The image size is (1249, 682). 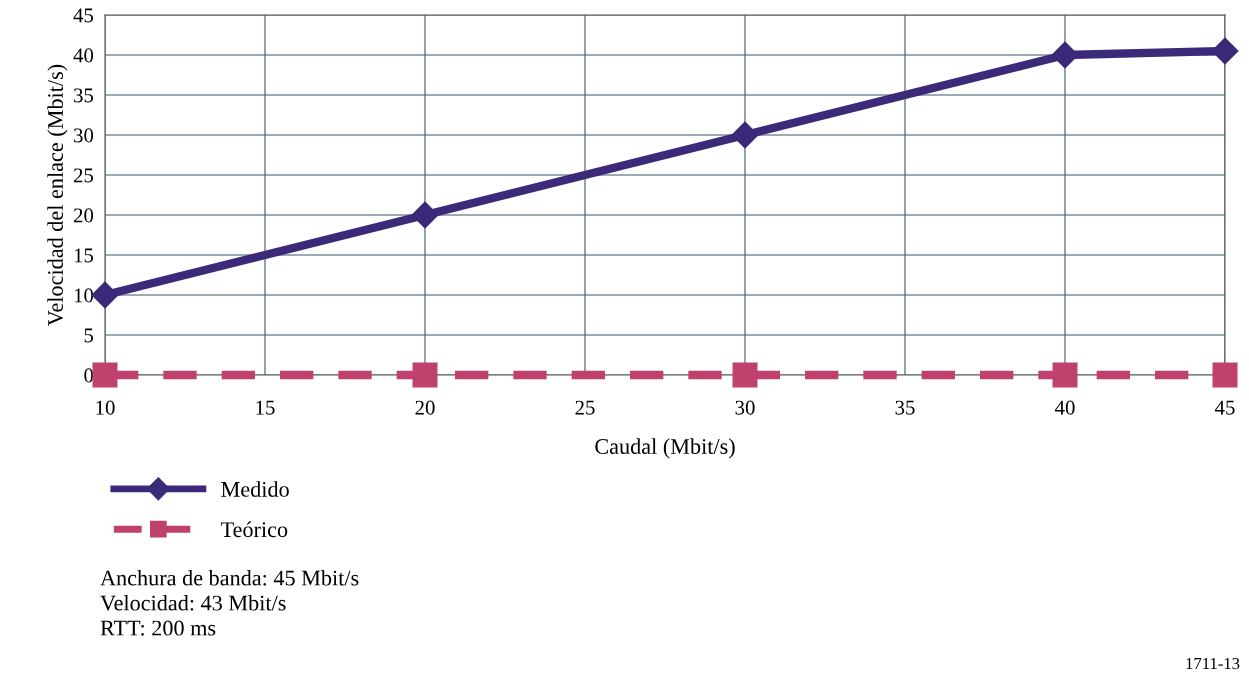 What do you see at coordinates (84, 295) in the screenshot?
I see `y-tick-label: 10` at bounding box center [84, 295].